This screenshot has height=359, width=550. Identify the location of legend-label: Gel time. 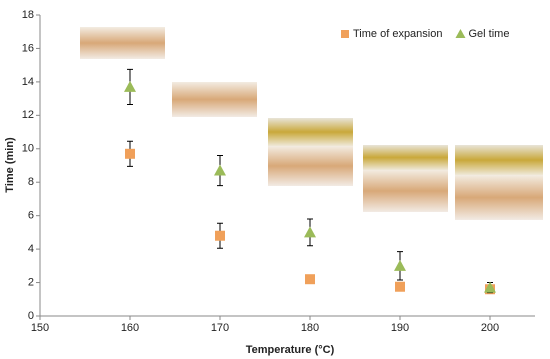
(488, 34).